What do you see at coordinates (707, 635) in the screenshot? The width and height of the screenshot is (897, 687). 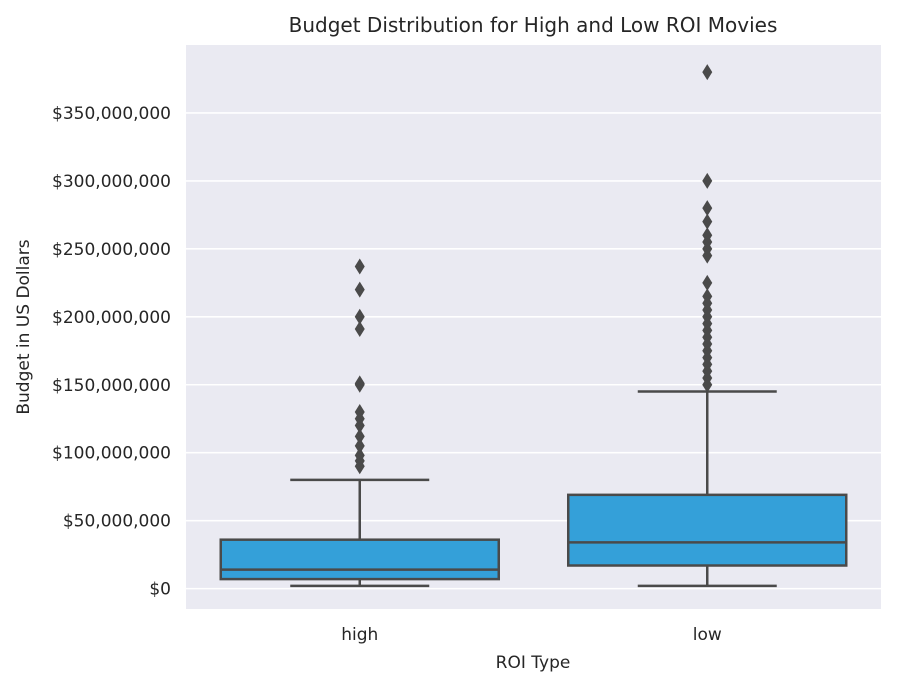 I see `x-tick-label: low` at bounding box center [707, 635].